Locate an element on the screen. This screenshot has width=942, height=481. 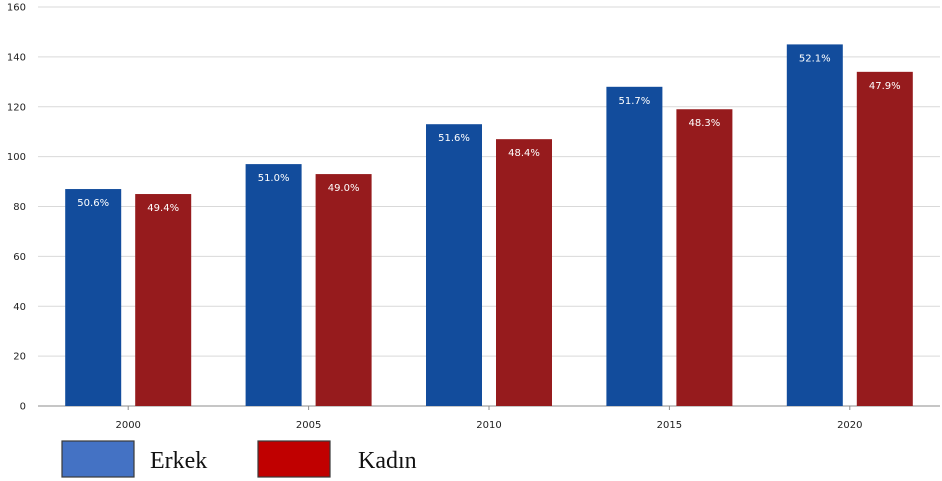
y-axis: 0 20 40 60 80 100 120 140 160 is located at coordinates (16, 208).